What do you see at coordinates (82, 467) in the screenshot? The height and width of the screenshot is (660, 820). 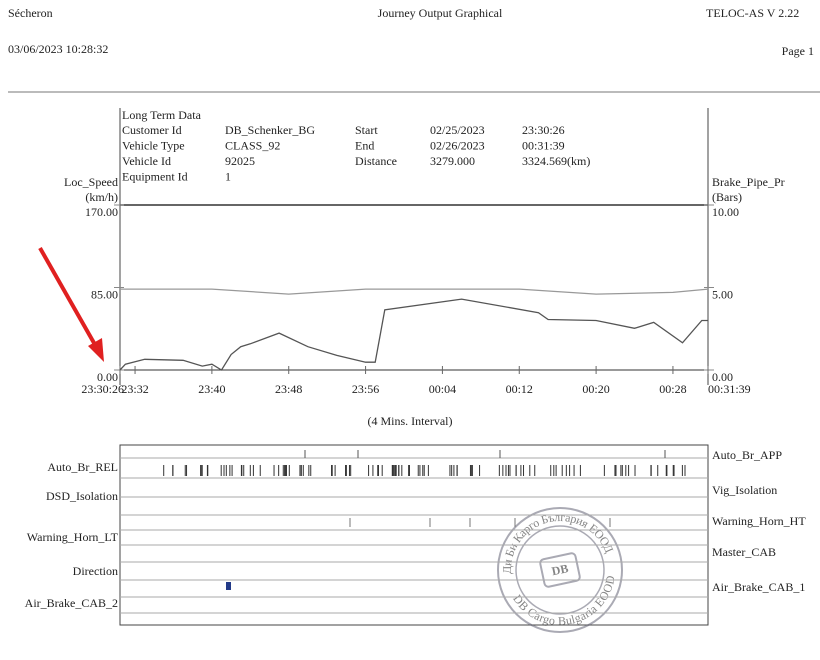 I see `channel-label: Auto_Br_REL` at bounding box center [82, 467].